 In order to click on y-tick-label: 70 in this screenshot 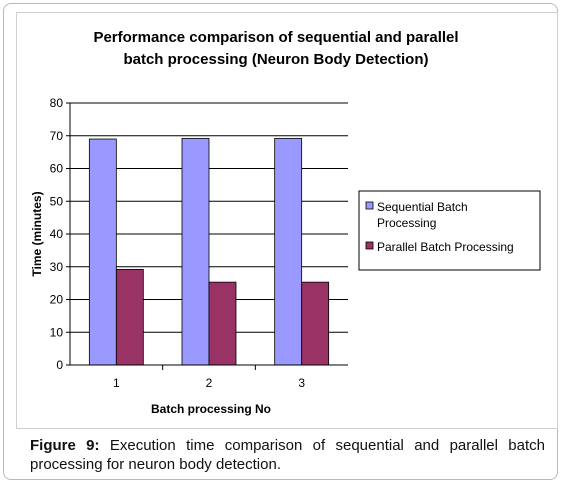, I will do `click(57, 136)`.